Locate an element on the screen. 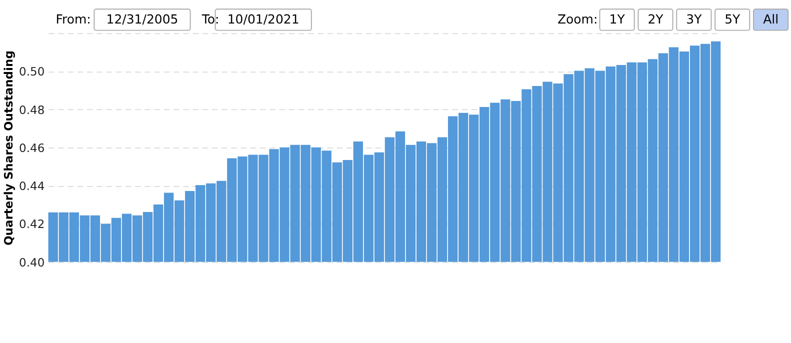 The height and width of the screenshot is (343, 791). text: From: is located at coordinates (73, 19).